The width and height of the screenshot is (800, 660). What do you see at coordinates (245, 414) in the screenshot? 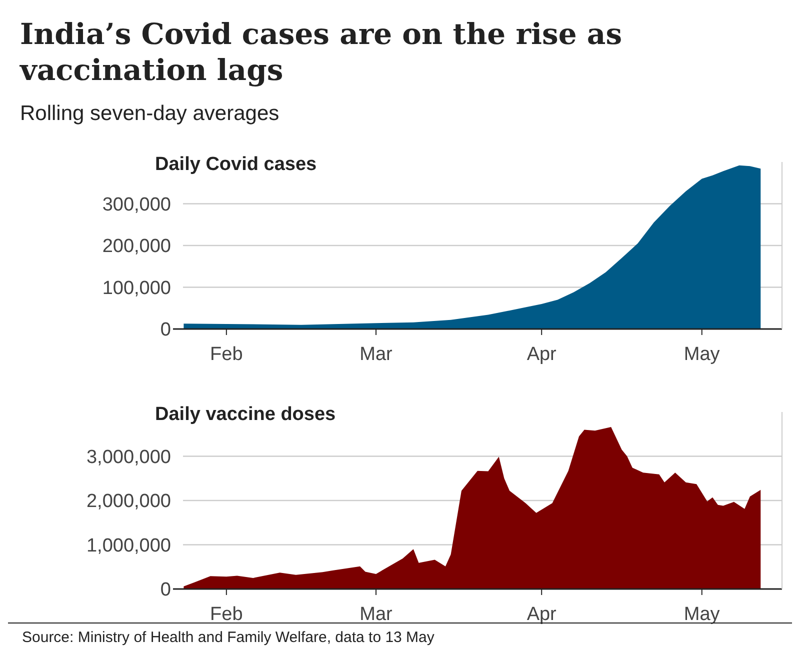
I see `chart-title: Daily vaccine doses` at bounding box center [245, 414].